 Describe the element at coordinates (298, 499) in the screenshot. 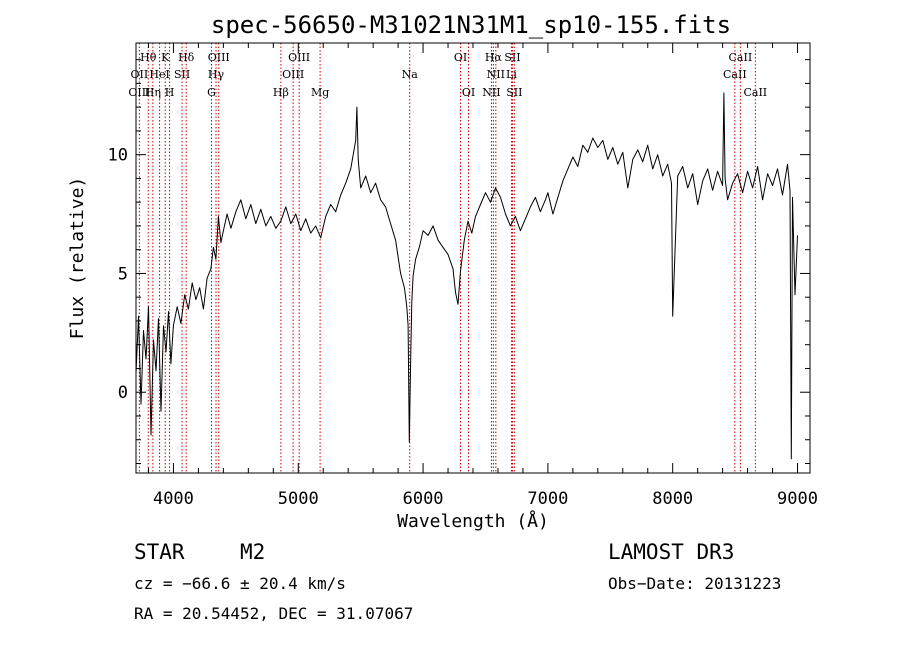

I see `x-tick-label: 5000` at that location.